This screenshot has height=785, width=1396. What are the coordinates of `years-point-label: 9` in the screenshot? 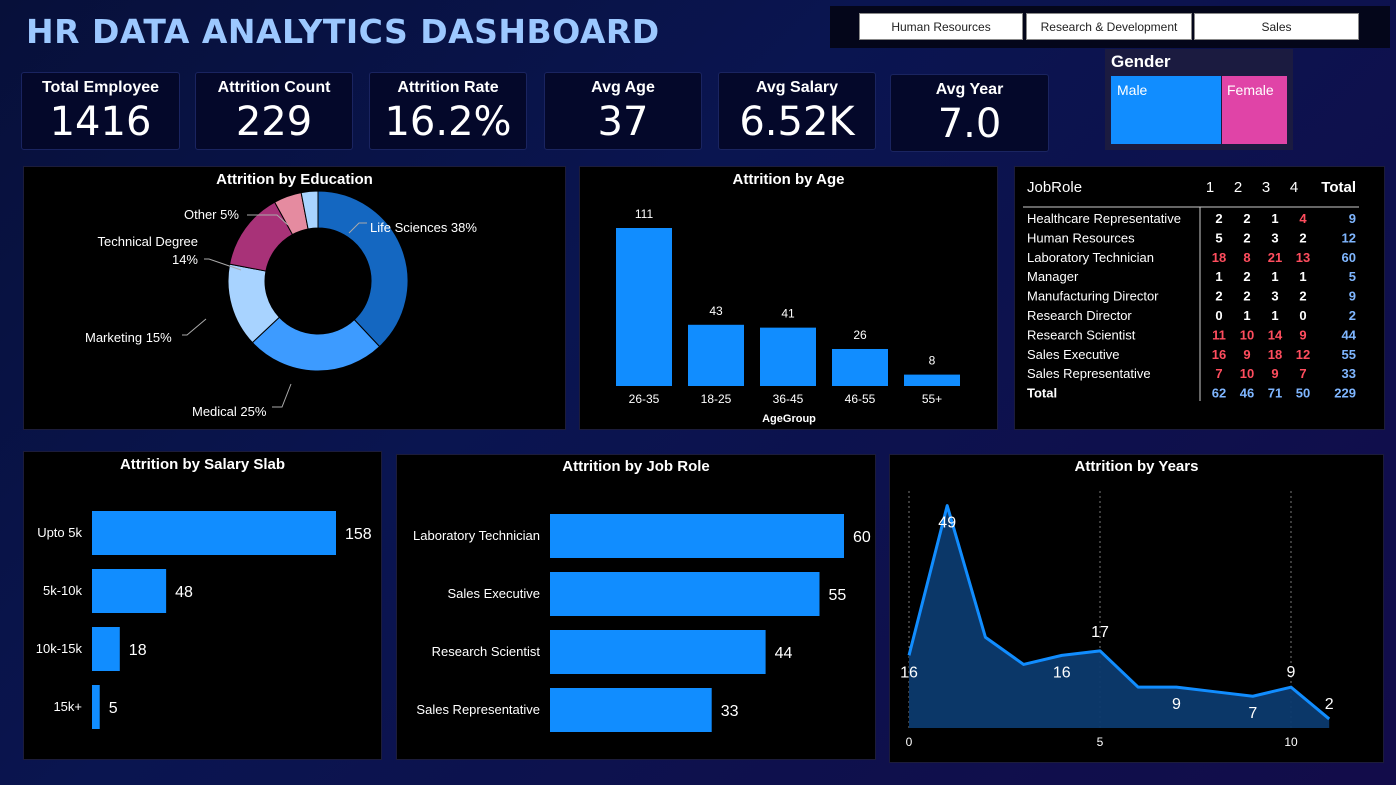 It's located at (1176, 704).